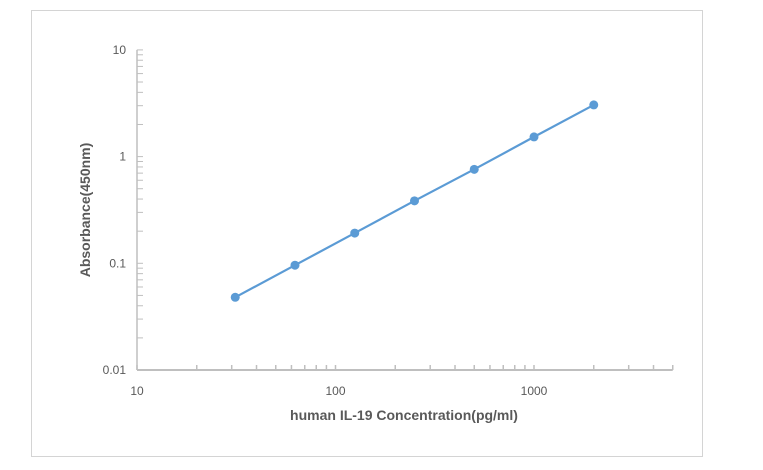 This screenshot has height=470, width=763. I want to click on x-axis-title: human IL-19 Concentration(pg/ml), so click(404, 415).